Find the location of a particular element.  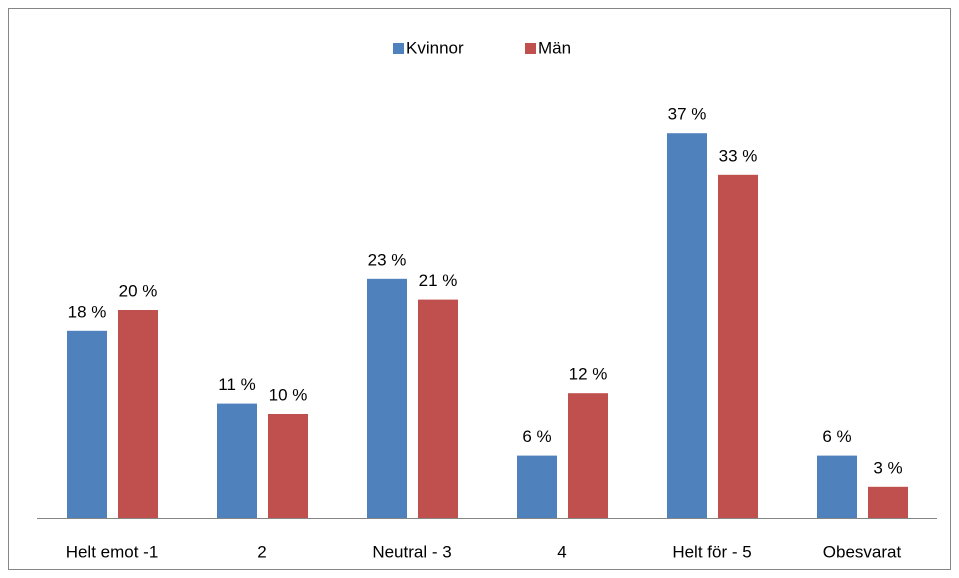

x-tick-label: Helt emot -1 is located at coordinates (112, 551).